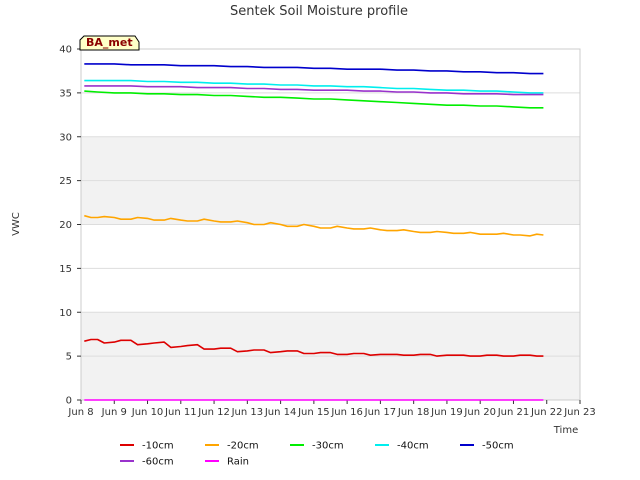  I want to click on site-label-box: BA_met, so click(109, 43).